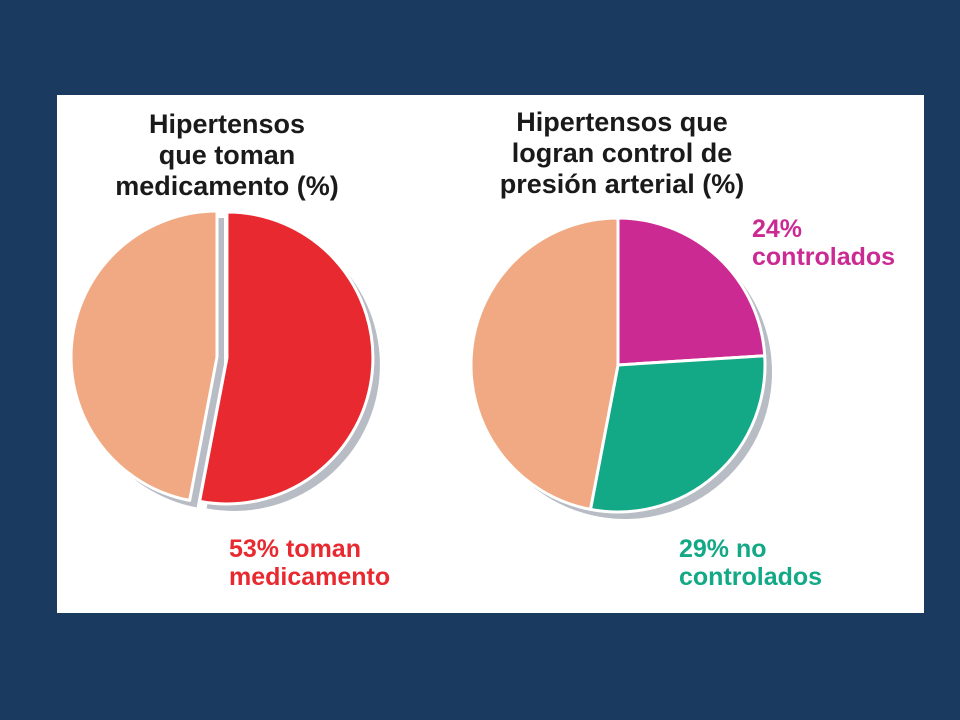 The height and width of the screenshot is (720, 960). What do you see at coordinates (227, 186) in the screenshot?
I see `chart-title-line: medicamento (%)` at bounding box center [227, 186].